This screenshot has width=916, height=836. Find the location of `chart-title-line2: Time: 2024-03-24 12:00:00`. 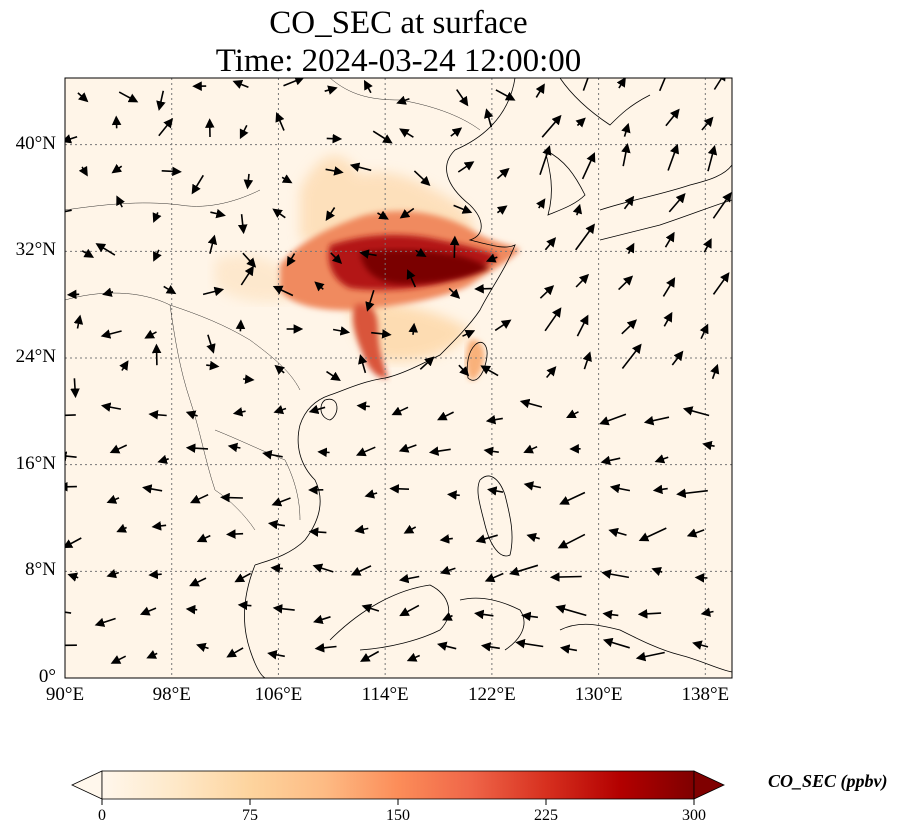

chart-title-line2: Time: 2024-03-24 12:00:00 is located at coordinates (398, 61).